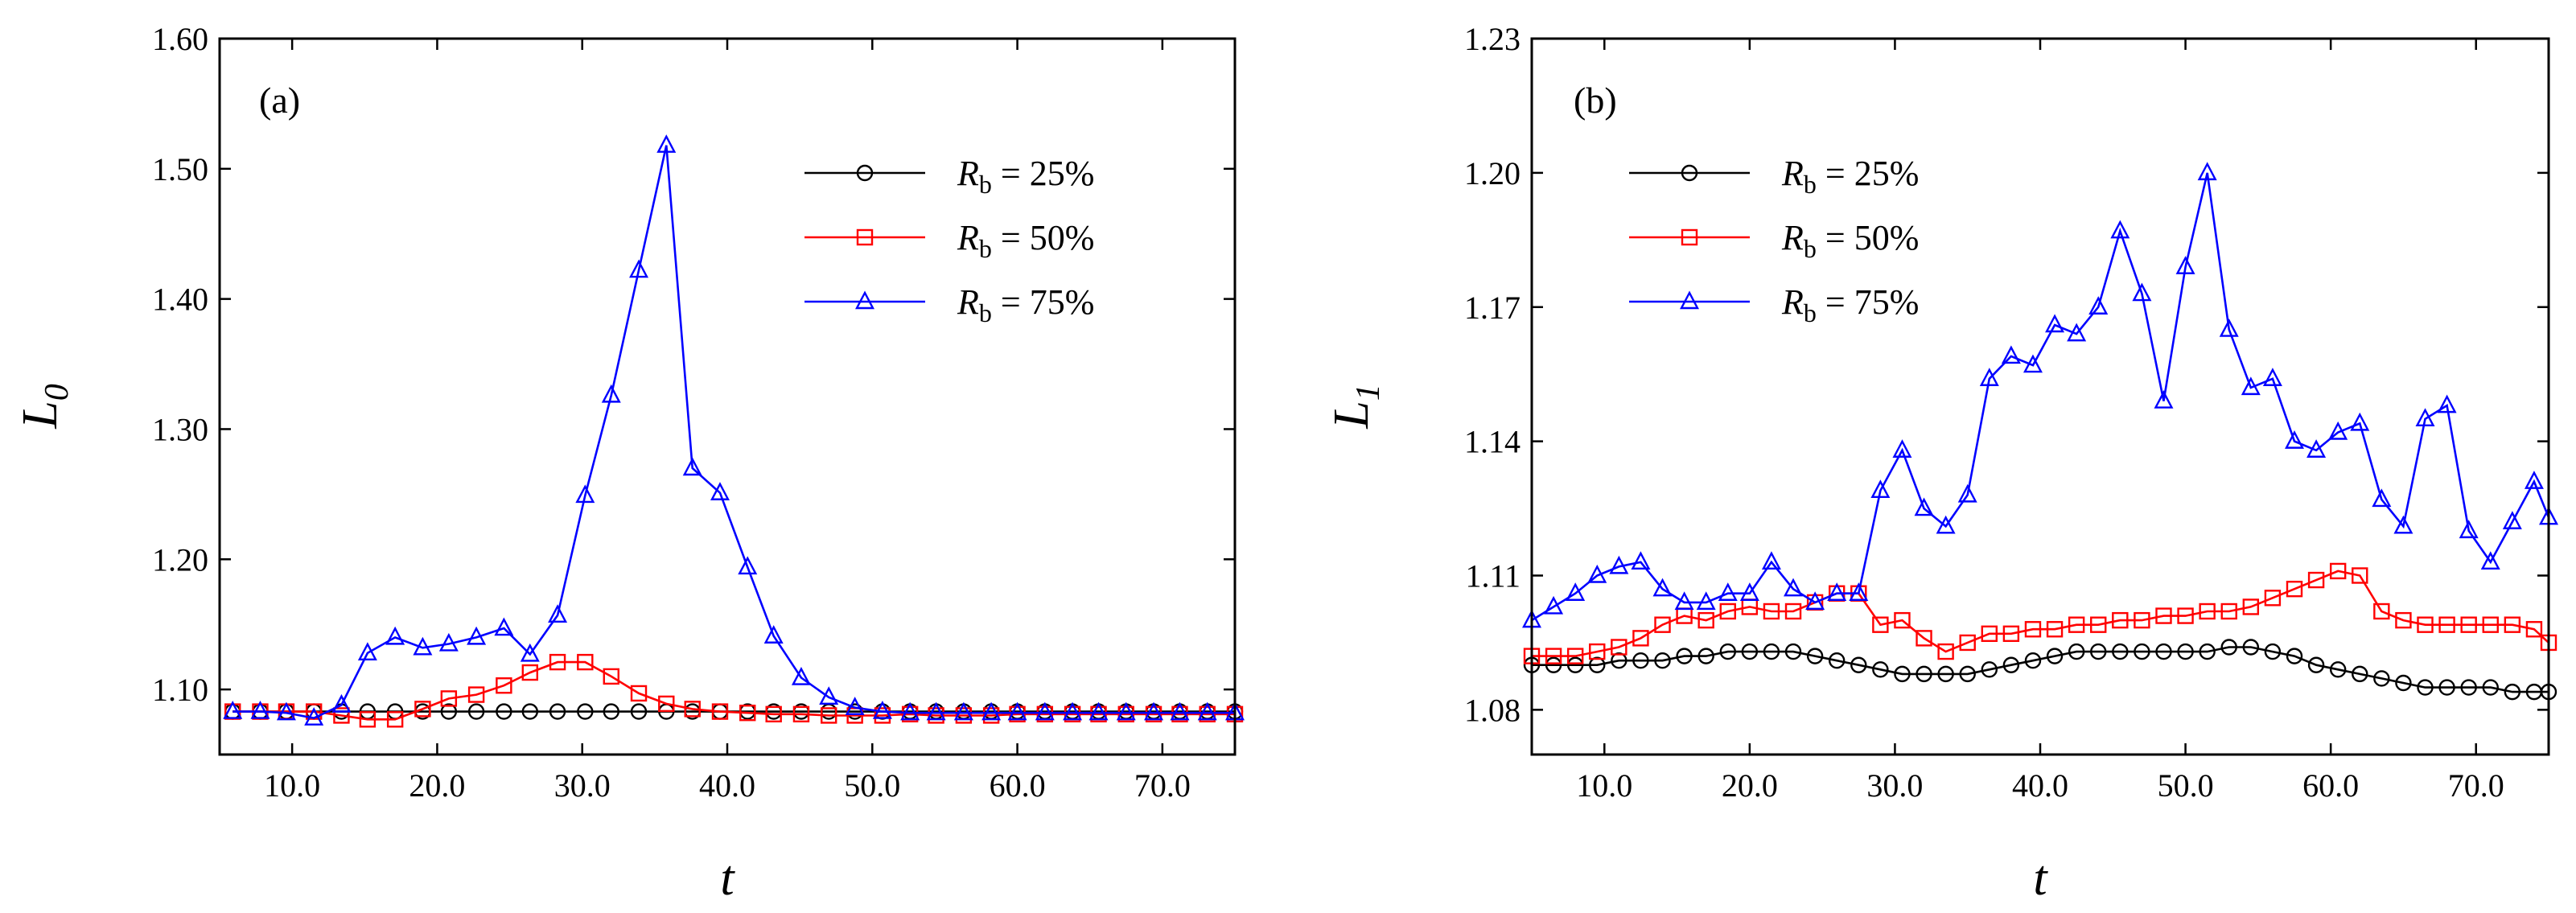 Image resolution: width=2576 pixels, height=913 pixels. What do you see at coordinates (1492, 308) in the screenshot?
I see `panel-b-y-tick-label: 1.17` at bounding box center [1492, 308].